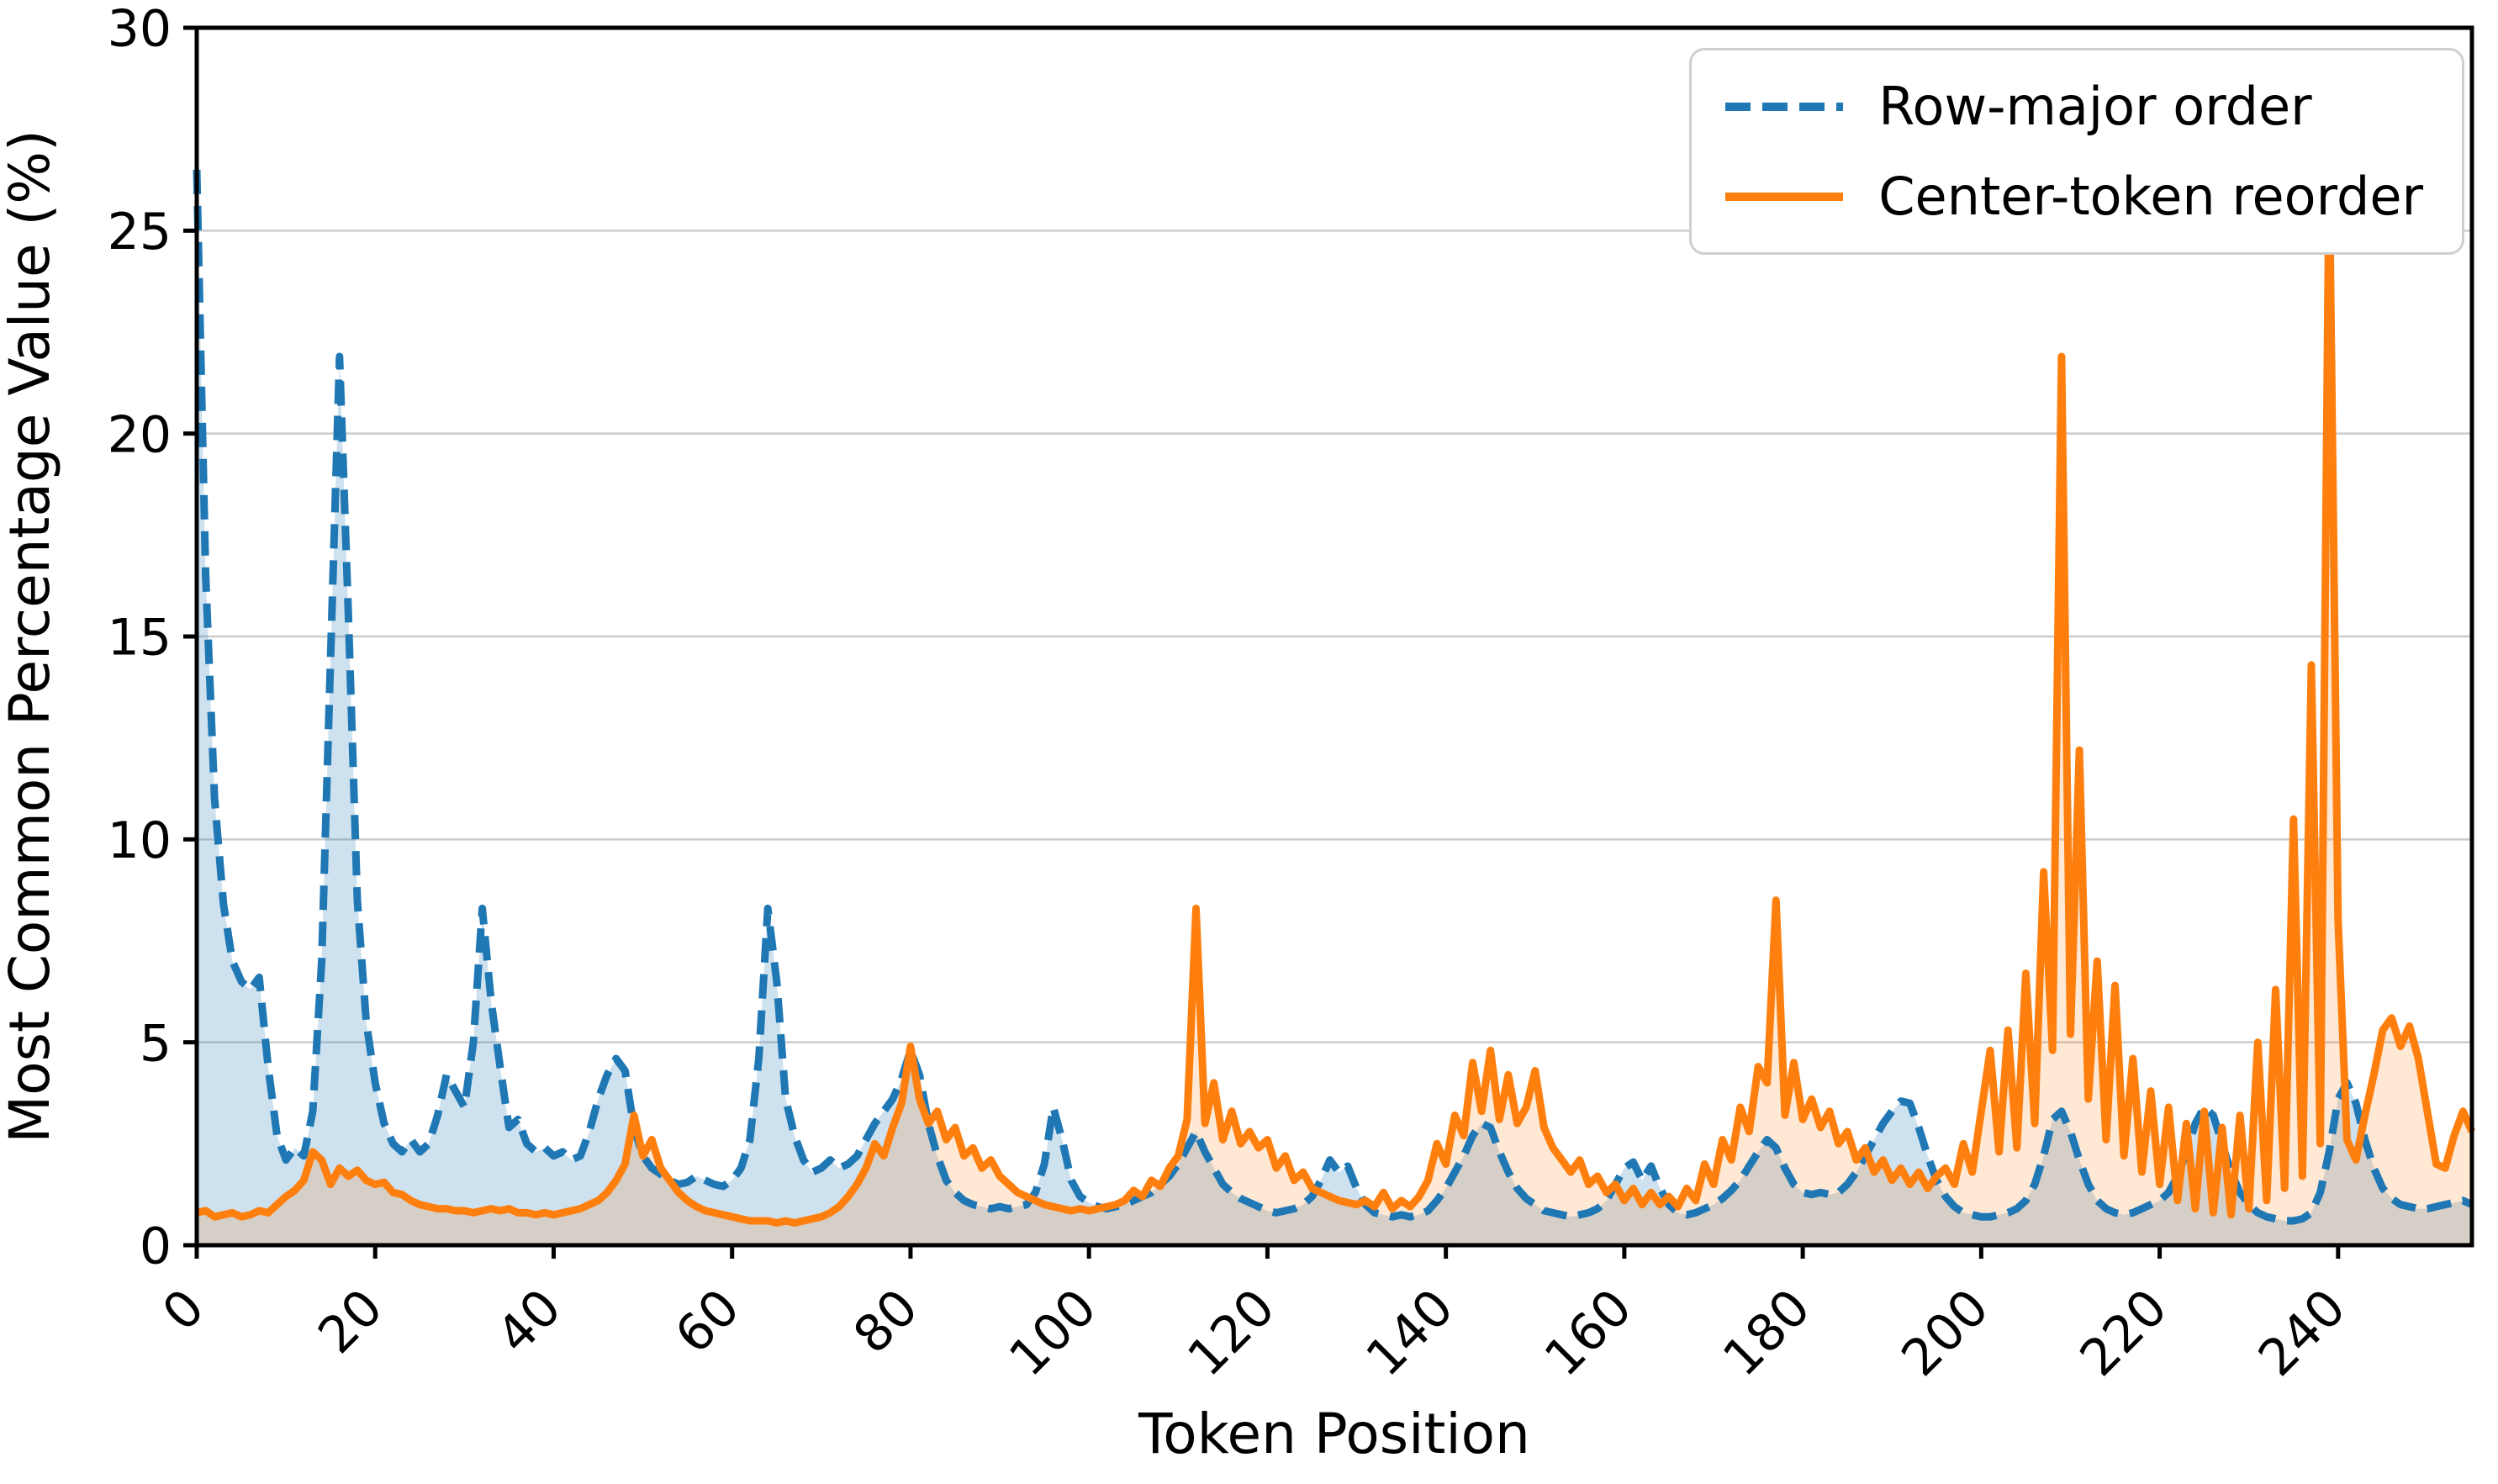 This screenshot has height=1484, width=2498. I want to click on y-tick-label-20: 20, so click(140, 434).